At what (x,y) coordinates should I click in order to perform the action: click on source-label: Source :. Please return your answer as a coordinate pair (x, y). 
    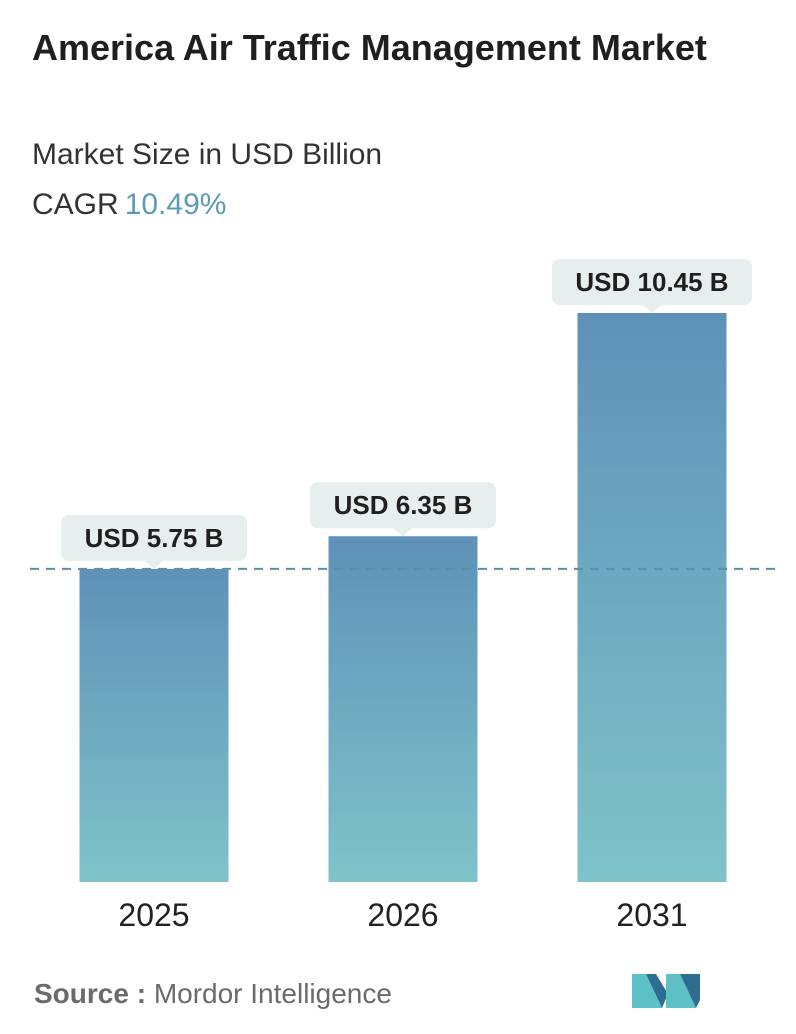
    Looking at the image, I should click on (90, 993).